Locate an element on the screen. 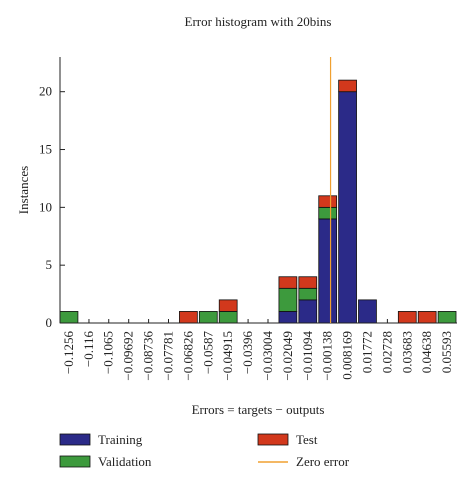 This screenshot has height=489, width=474. x-tick-label: −0.0587 is located at coordinates (207, 353).